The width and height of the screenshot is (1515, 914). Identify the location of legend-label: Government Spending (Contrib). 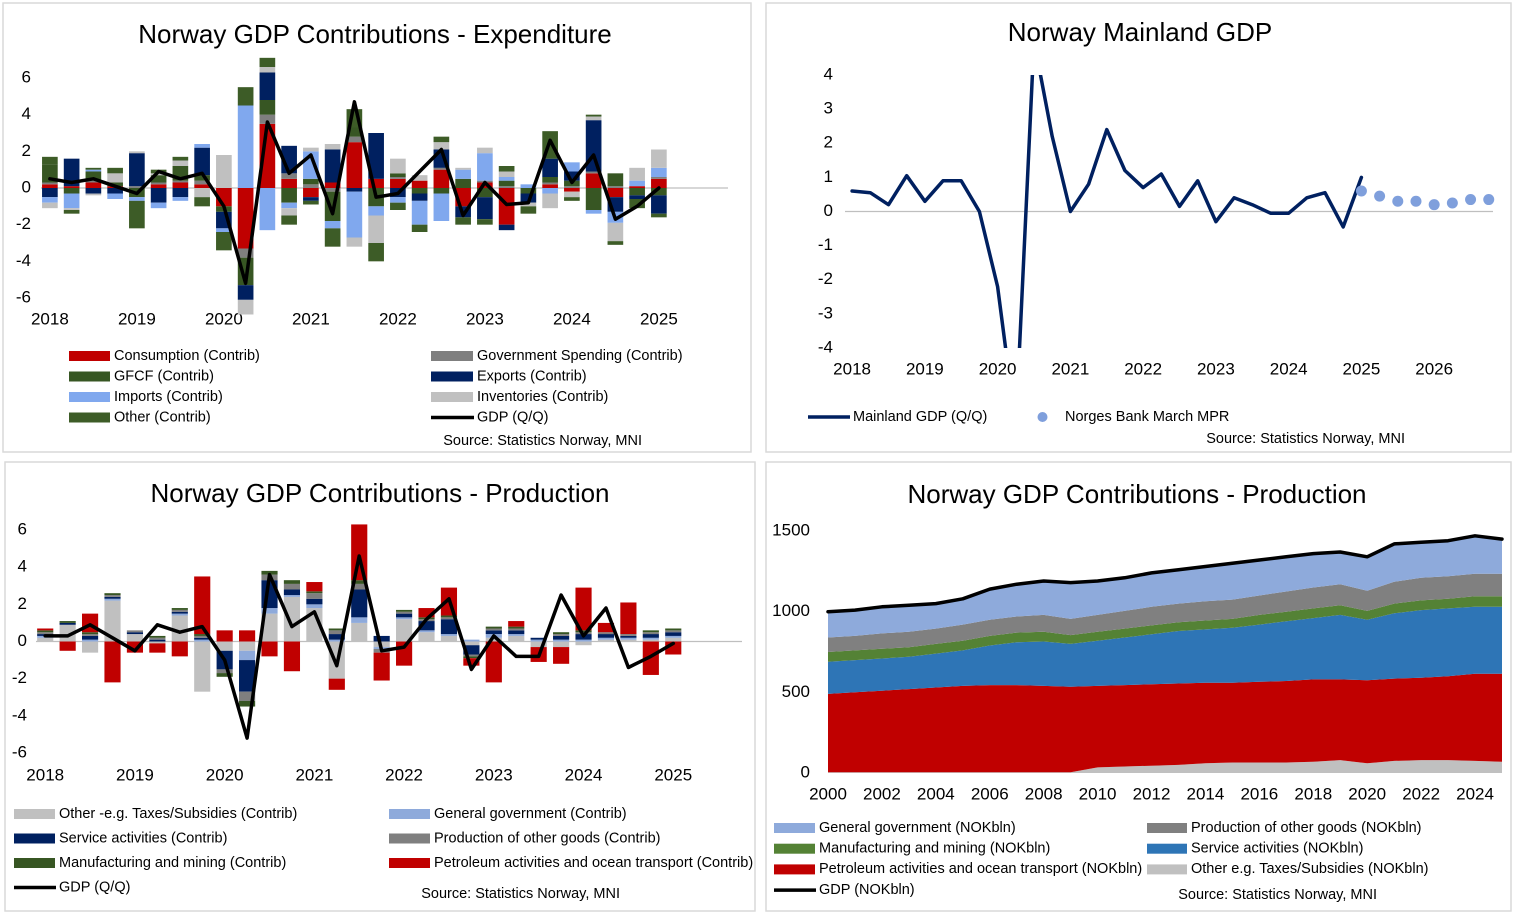
(580, 356).